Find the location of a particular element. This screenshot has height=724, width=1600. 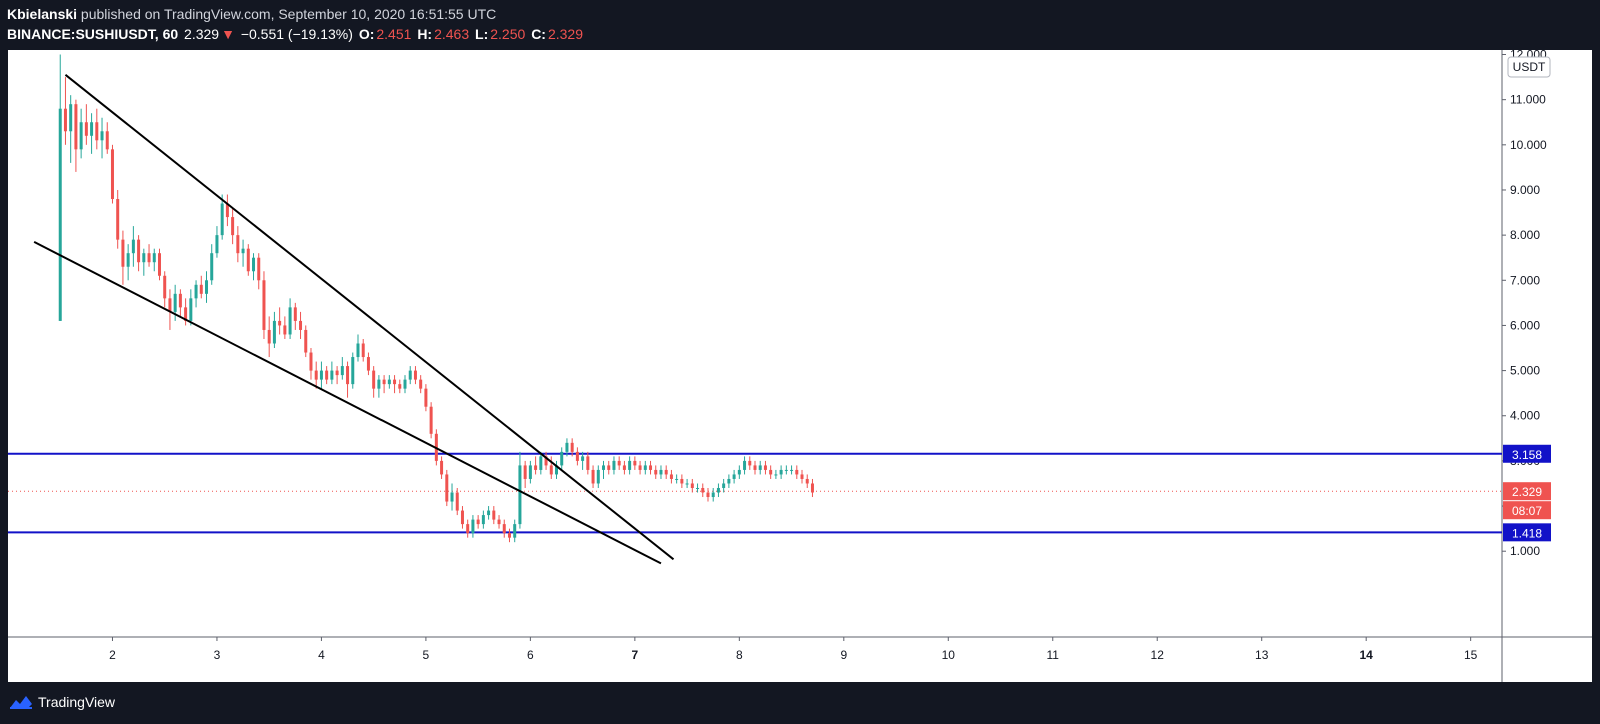

current-price-label: 2.329 is located at coordinates (1527, 492).